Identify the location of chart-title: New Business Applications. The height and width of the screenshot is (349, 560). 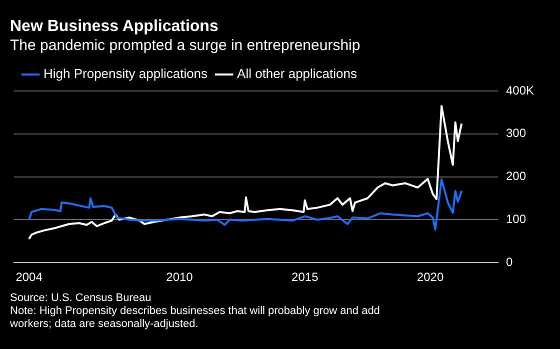
(115, 27).